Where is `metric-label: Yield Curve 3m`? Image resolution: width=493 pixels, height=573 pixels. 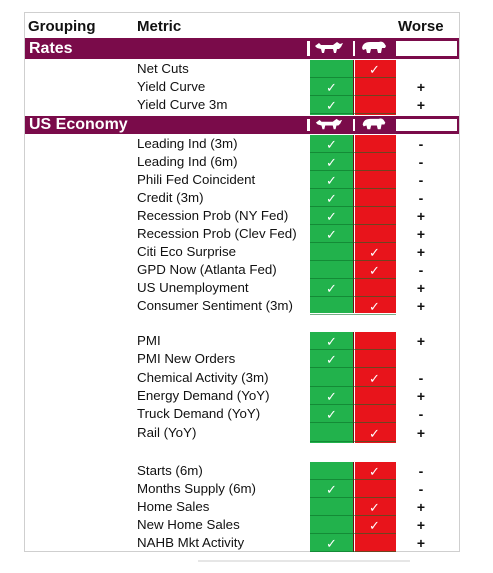
metric-label: Yield Curve 3m is located at coordinates (182, 104).